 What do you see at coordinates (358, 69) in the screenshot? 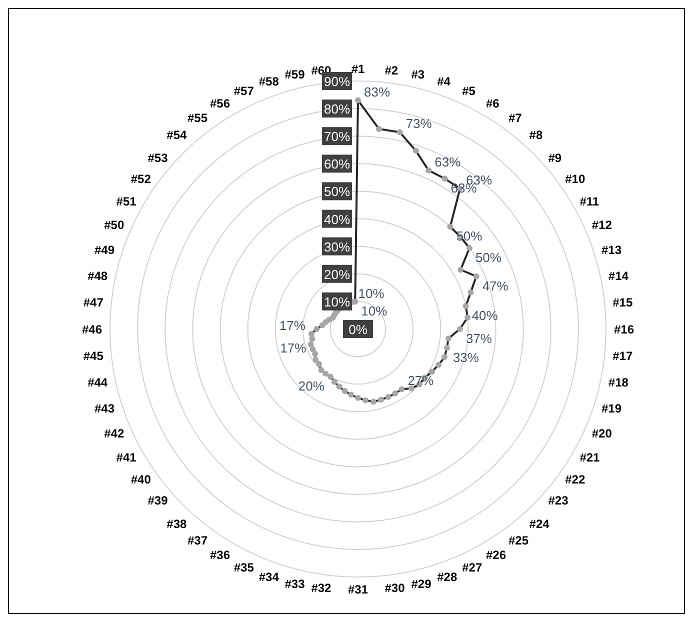
I see `spoke-label: #1` at bounding box center [358, 69].